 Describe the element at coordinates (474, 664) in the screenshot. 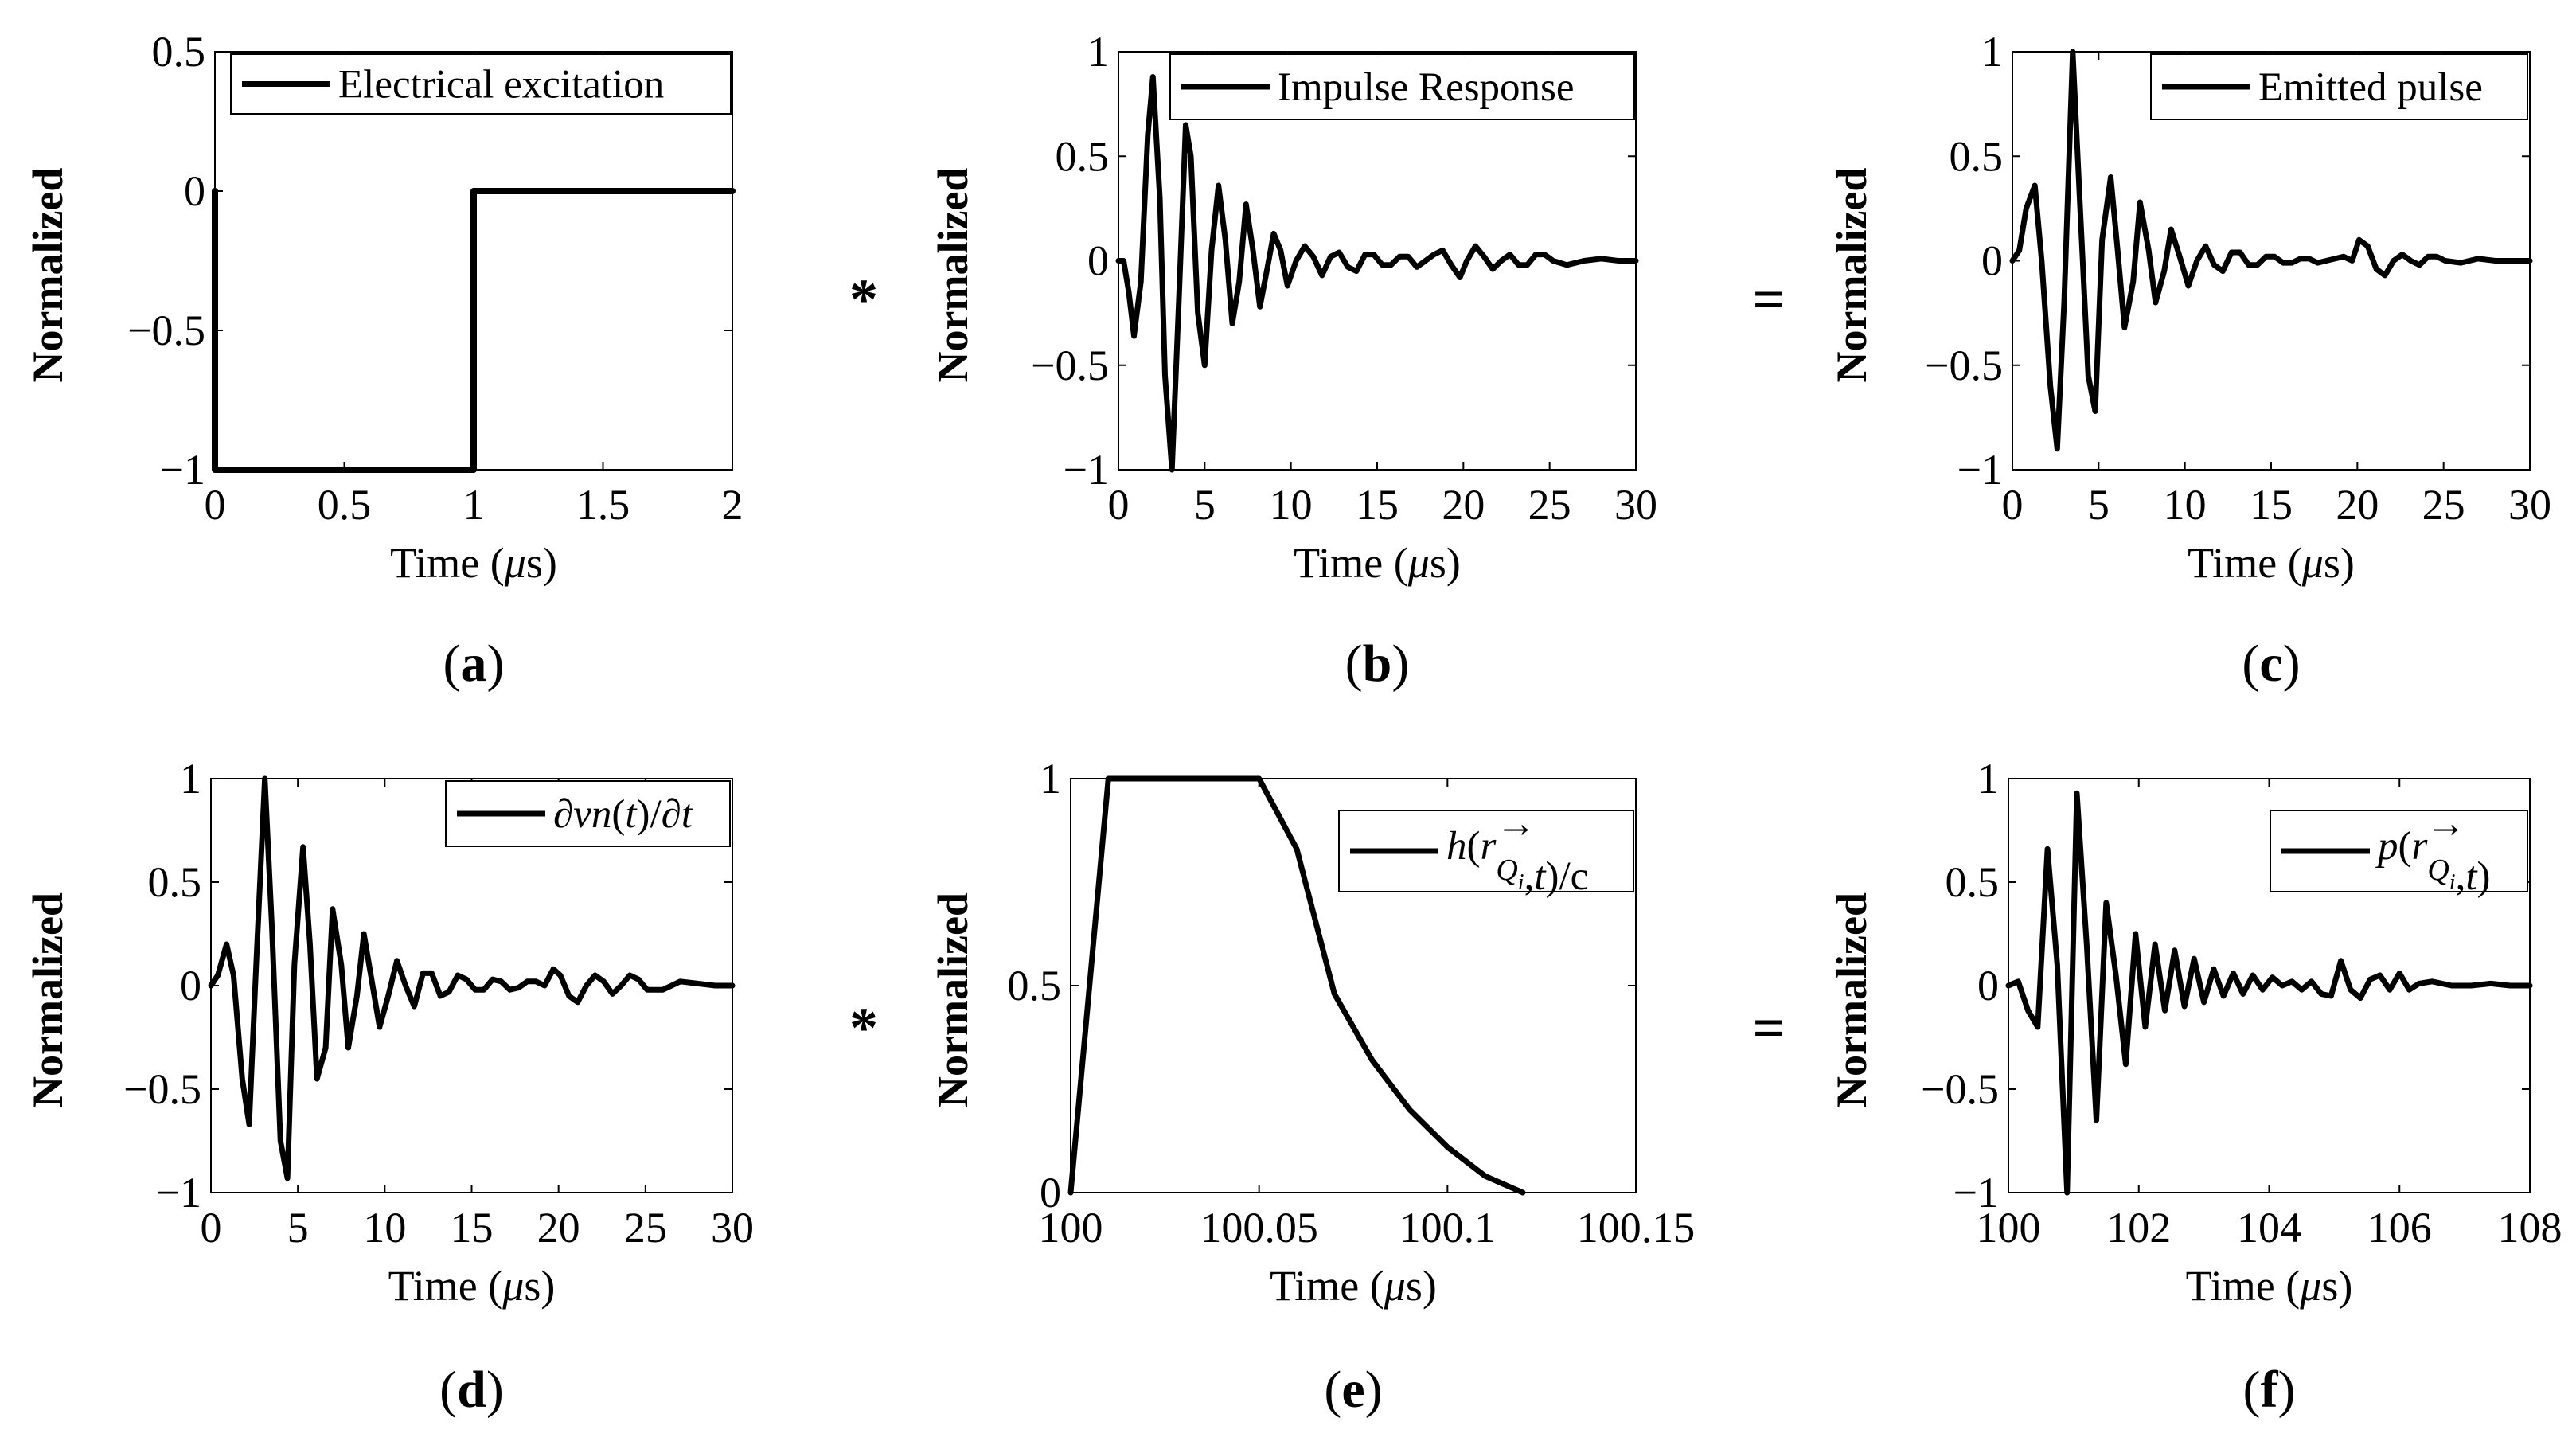

I see `panel-caption: (a)` at that location.